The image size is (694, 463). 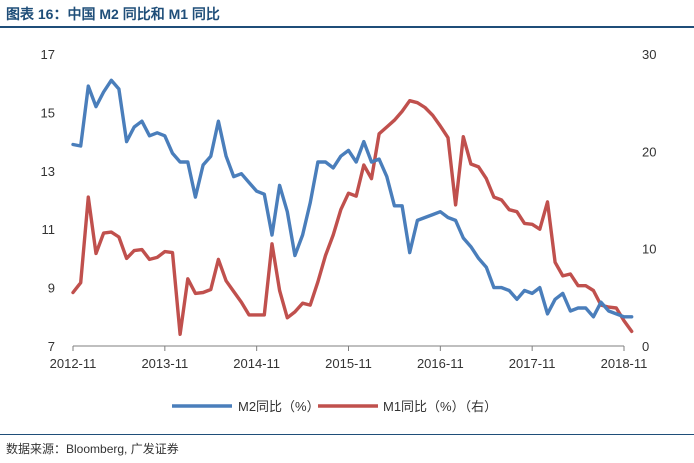 I want to click on source-note: 数据来源：Bloomberg, 广发证券, so click(x=92, y=449).